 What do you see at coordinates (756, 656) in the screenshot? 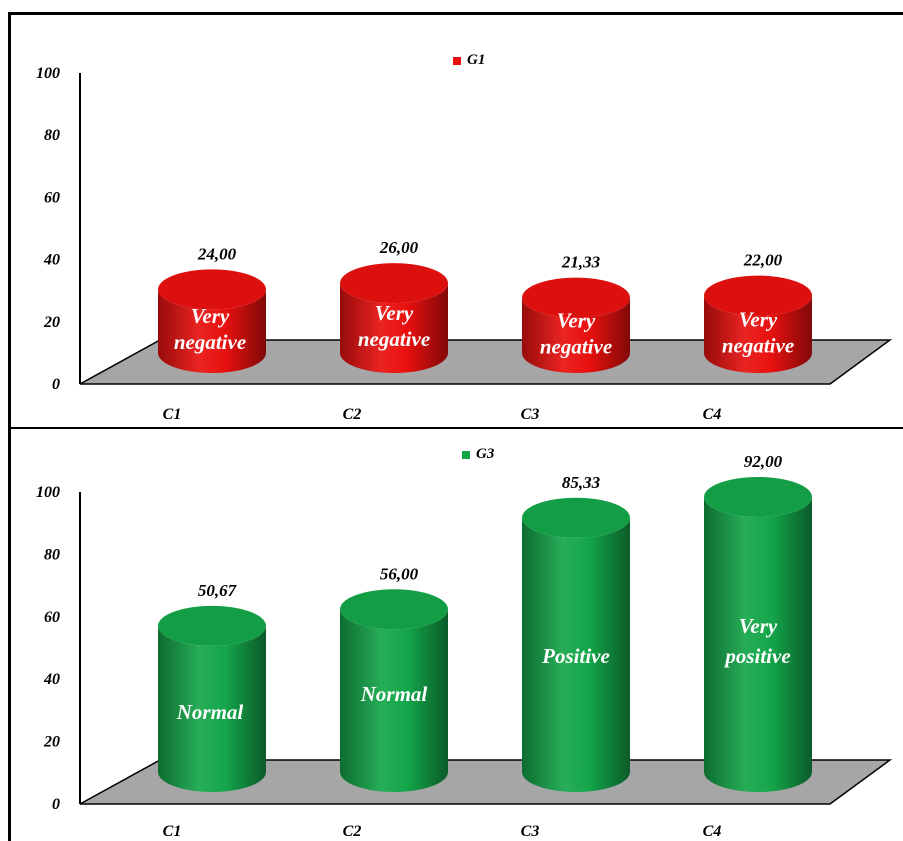
I see `bar-label: positive` at bounding box center [756, 656].